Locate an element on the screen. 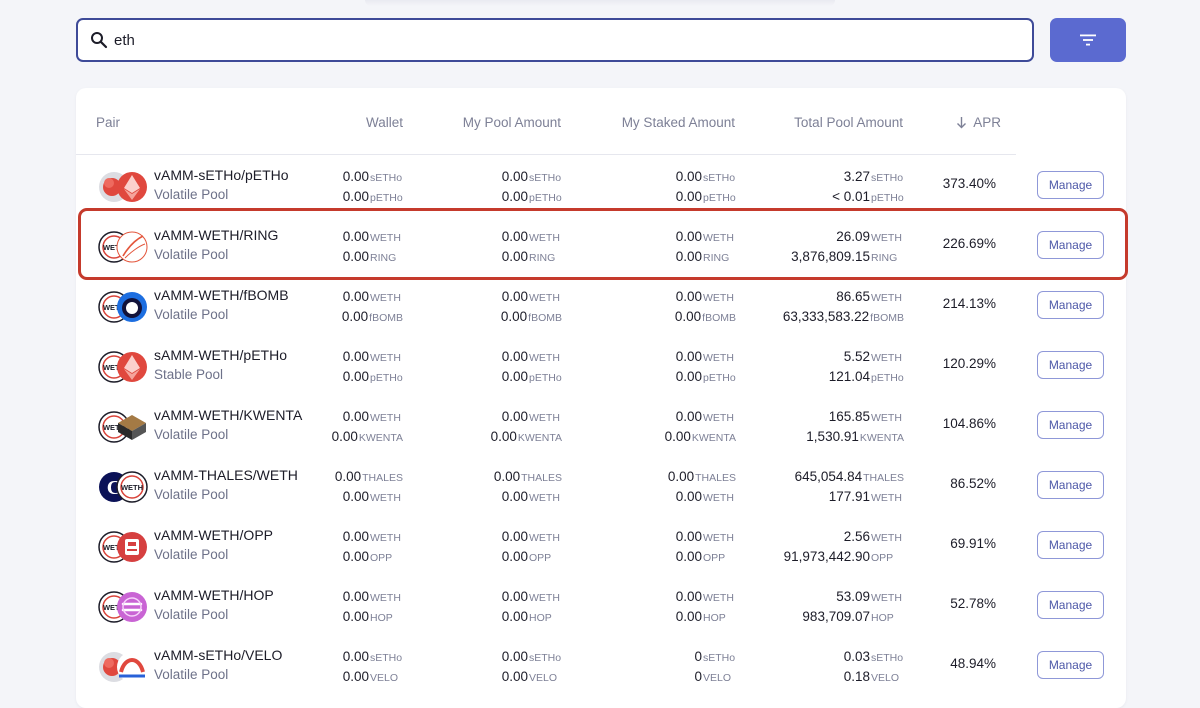 This screenshot has width=1200, height=708. wallet-amounts: 0.00WETH 0.00RING is located at coordinates (371, 246).